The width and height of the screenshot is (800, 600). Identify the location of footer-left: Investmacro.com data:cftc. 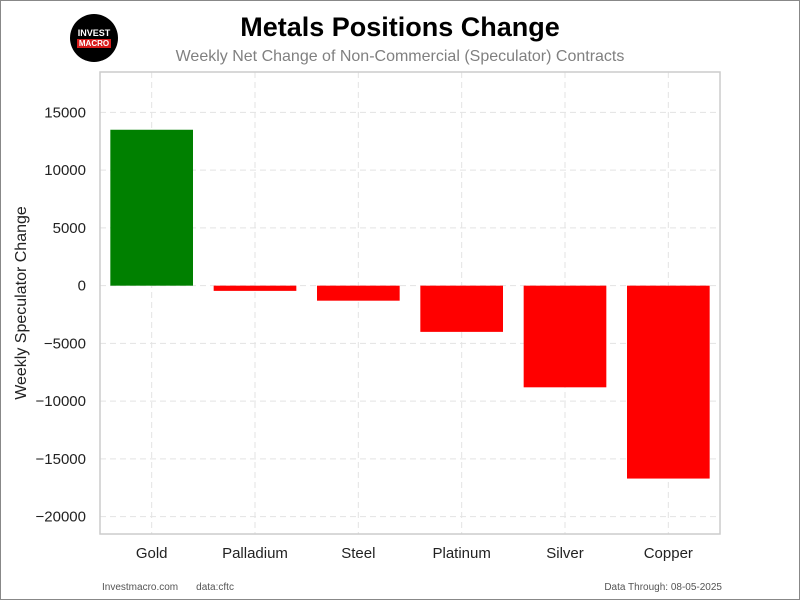
(168, 587).